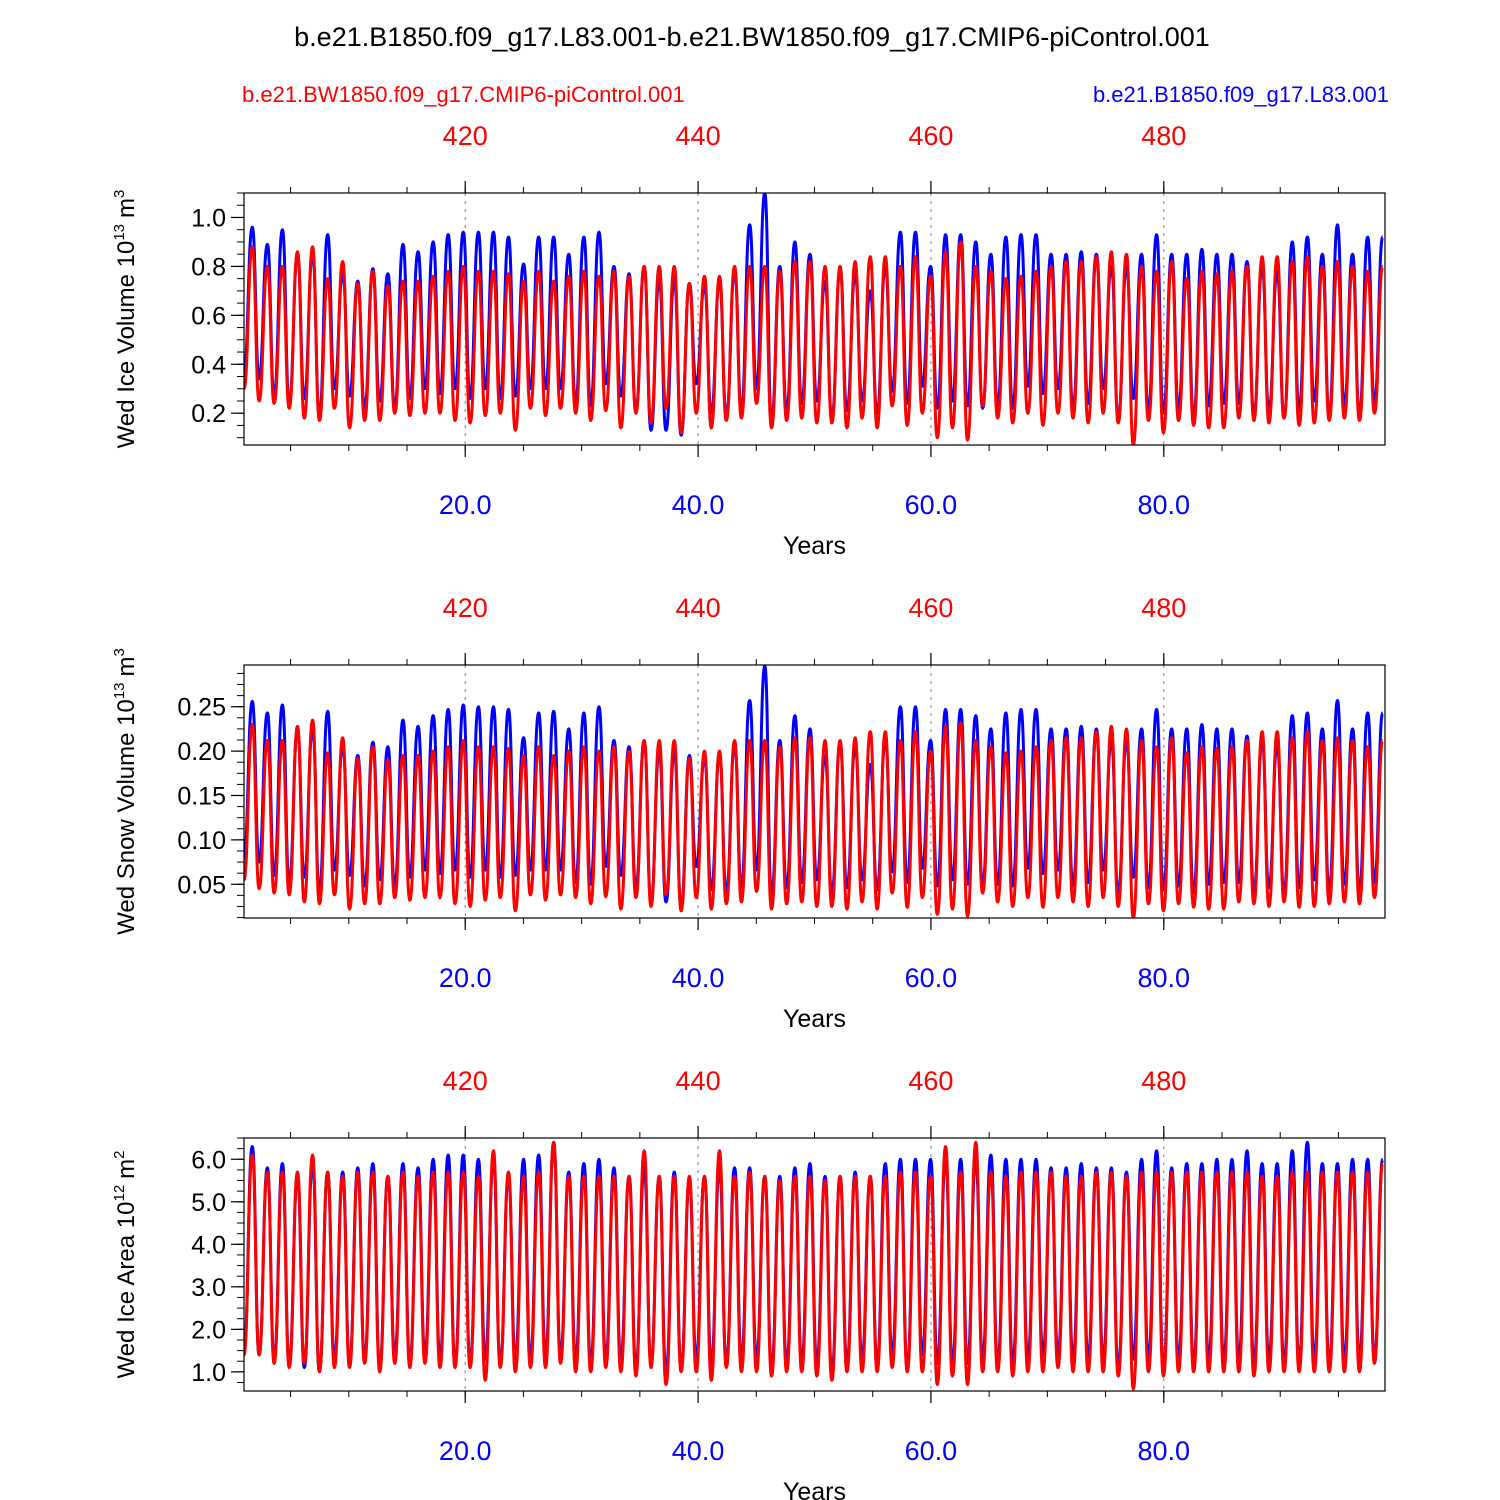  I want to click on y-tick-label: 0.10, so click(201, 841).